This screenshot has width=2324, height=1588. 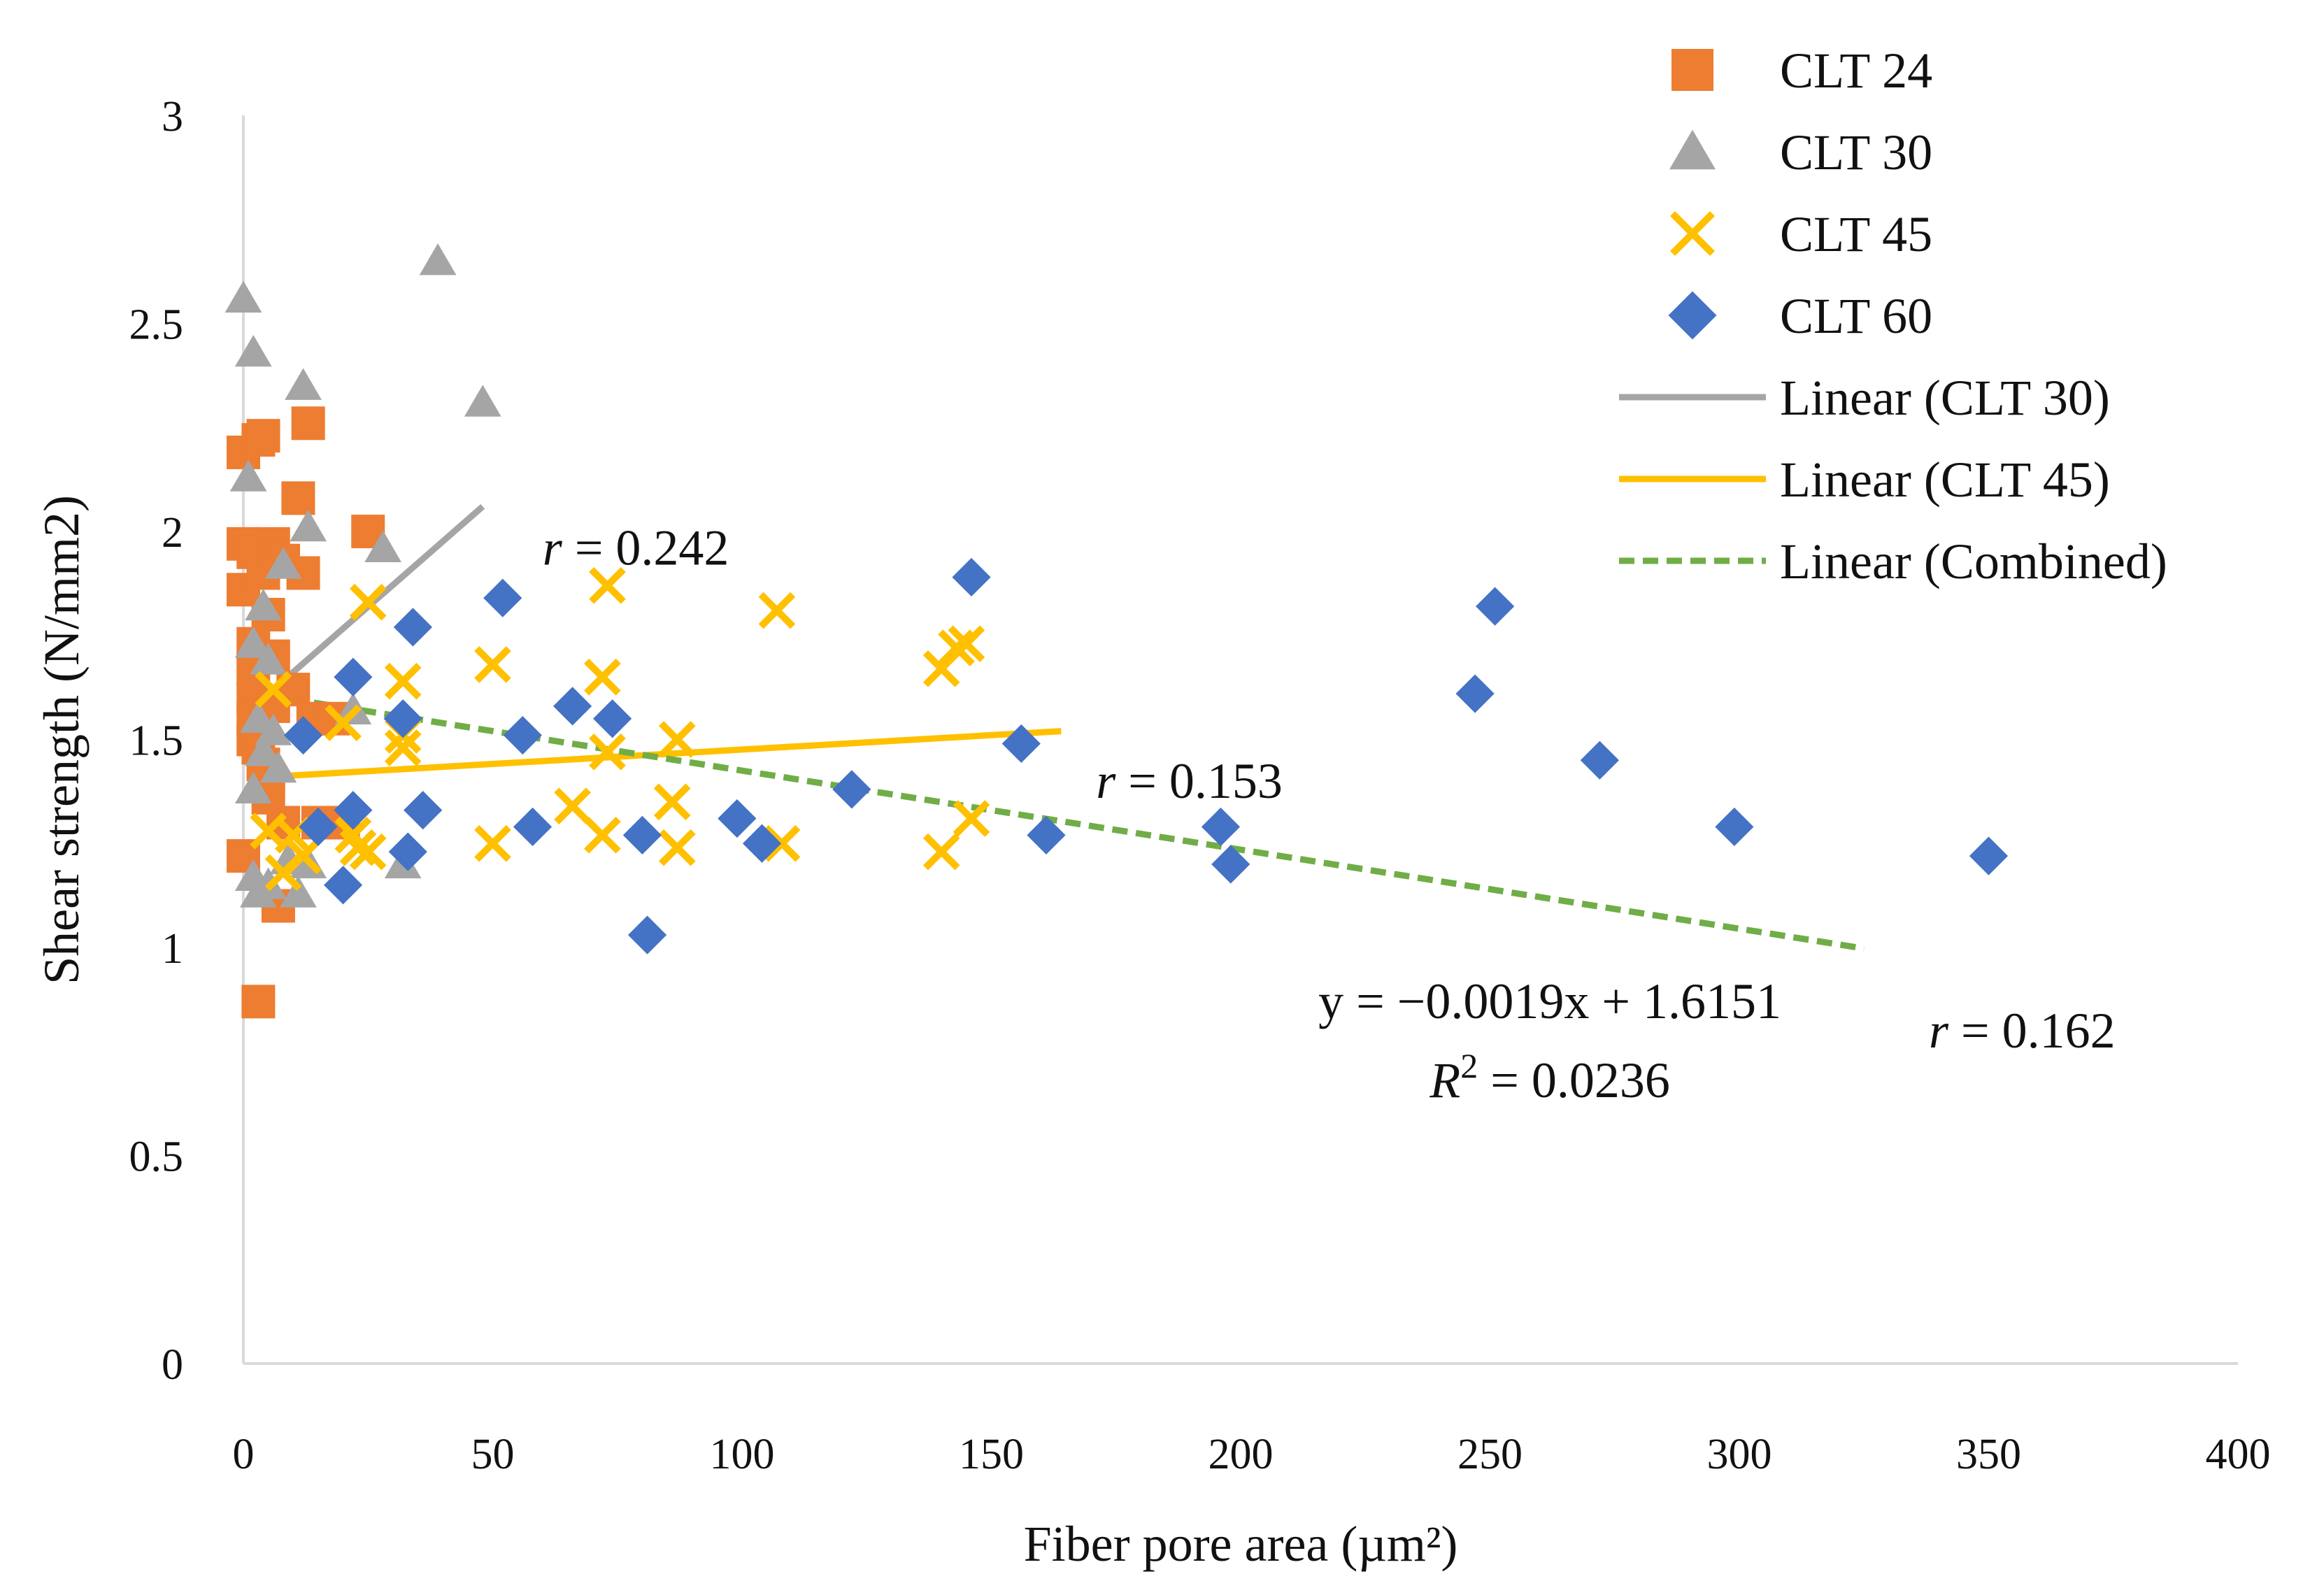 I want to click on legend-entry: CLT 45, so click(x=1801, y=234).